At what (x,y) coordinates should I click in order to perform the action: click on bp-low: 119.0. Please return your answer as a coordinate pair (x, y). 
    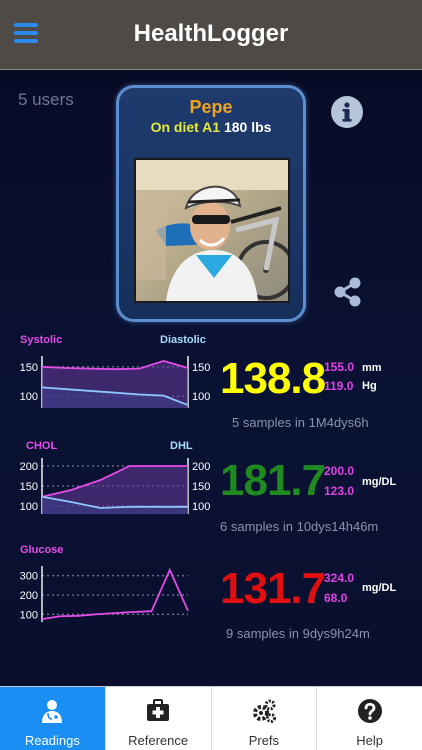
    Looking at the image, I should click on (339, 386).